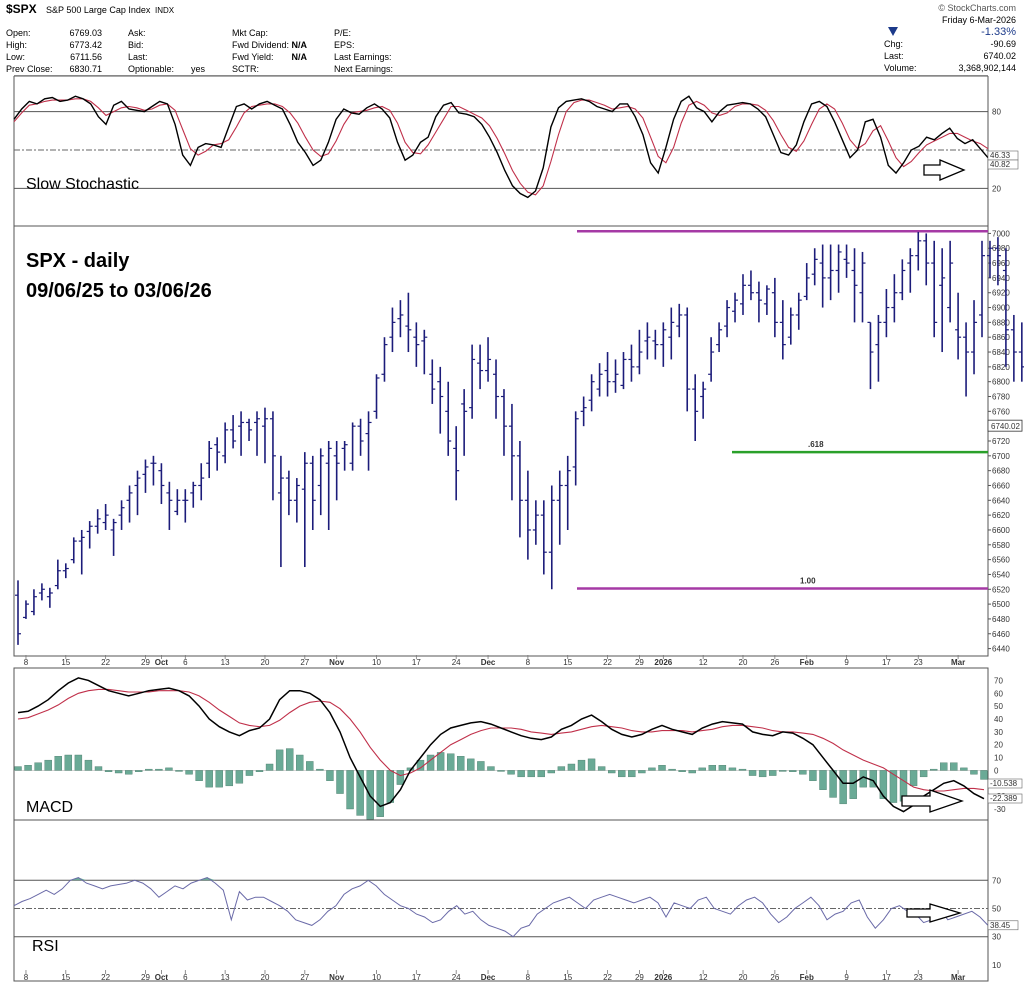 The image size is (1024, 984). I want to click on field-label: Next Earnings:, so click(363, 69).